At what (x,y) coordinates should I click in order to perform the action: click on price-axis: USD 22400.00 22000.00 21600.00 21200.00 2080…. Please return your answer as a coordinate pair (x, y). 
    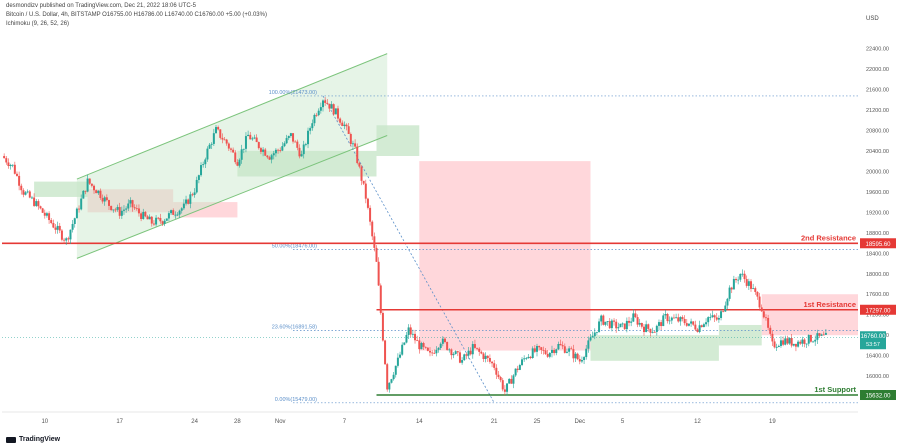
    Looking at the image, I should click on (877, 198).